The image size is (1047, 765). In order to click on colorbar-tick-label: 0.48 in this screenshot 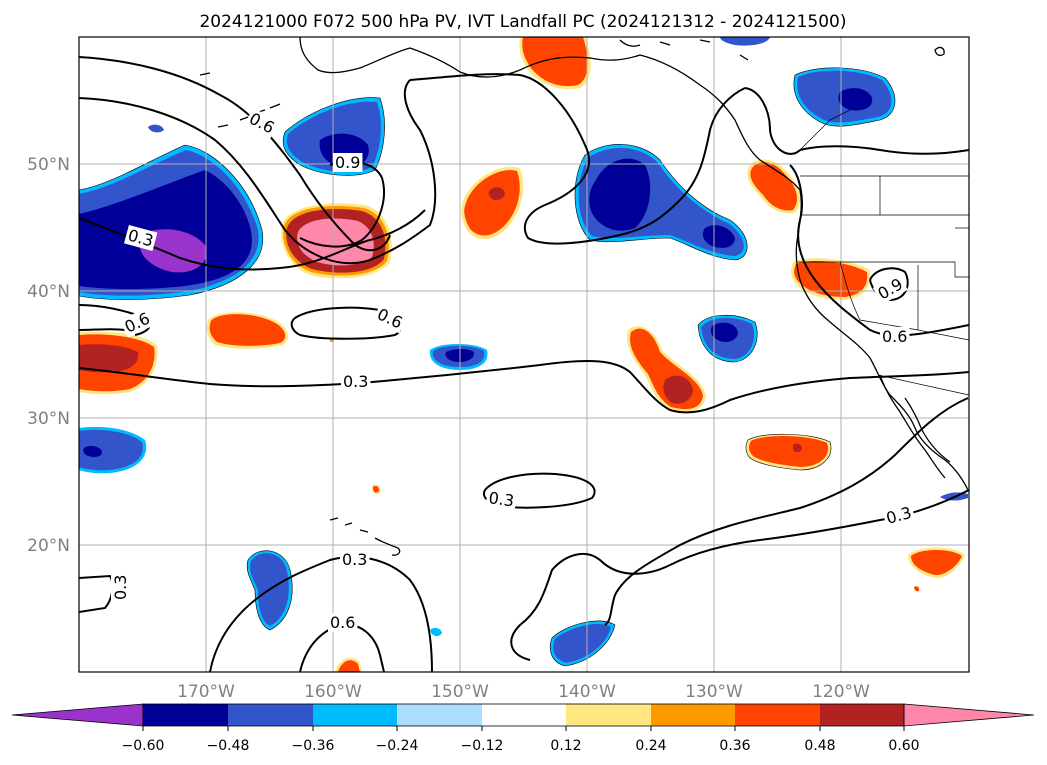, I will do `click(819, 746)`.